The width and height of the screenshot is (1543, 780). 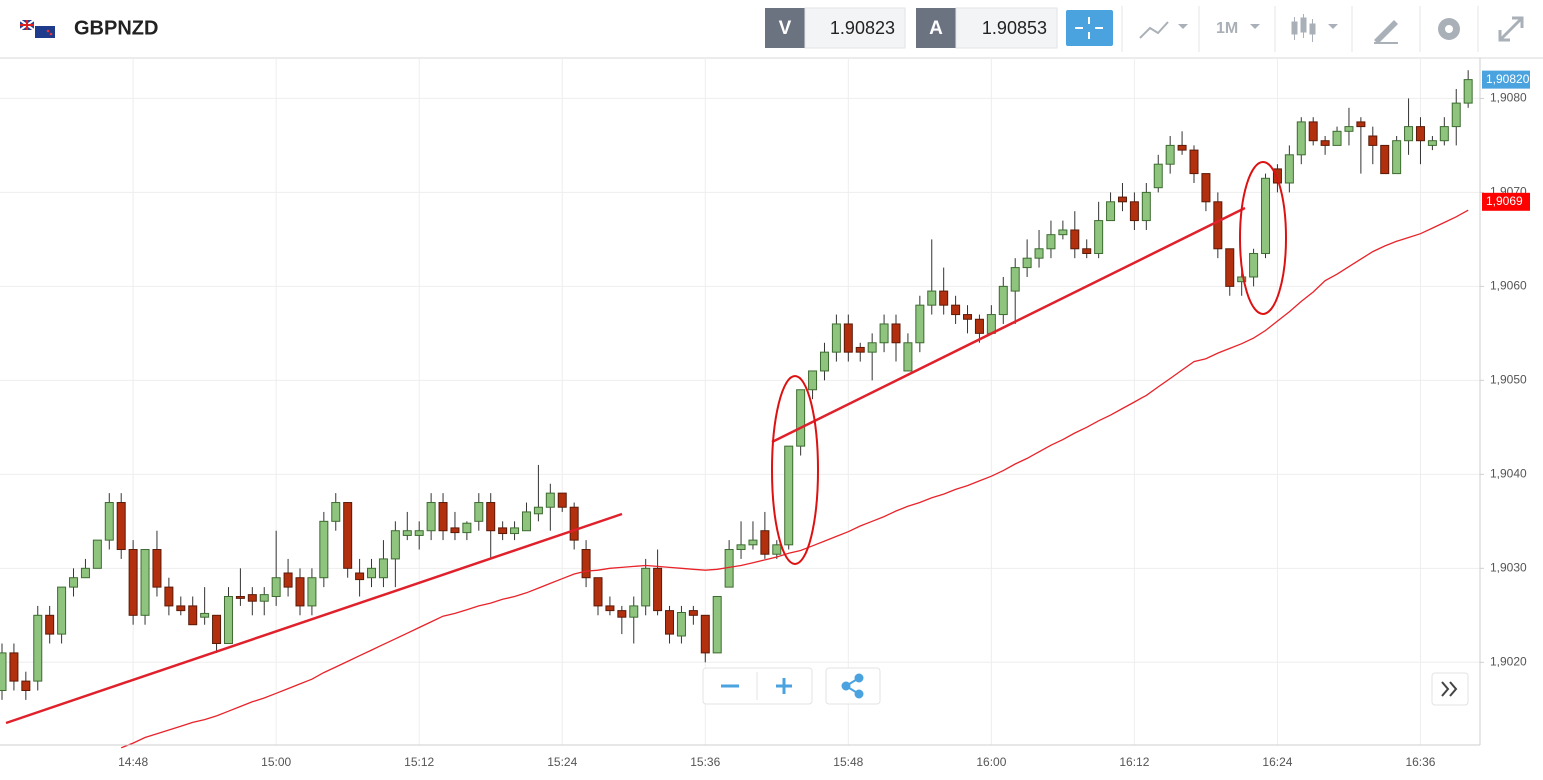 What do you see at coordinates (419, 762) in the screenshot?
I see `x-tick-label: 15:12` at bounding box center [419, 762].